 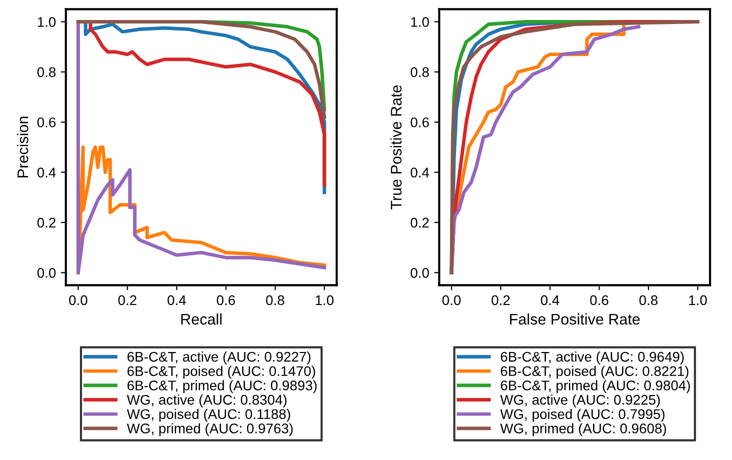 What do you see at coordinates (219, 358) in the screenshot?
I see `legend-label: 6B-C&T, active (AUC: 0.9227)` at bounding box center [219, 358].